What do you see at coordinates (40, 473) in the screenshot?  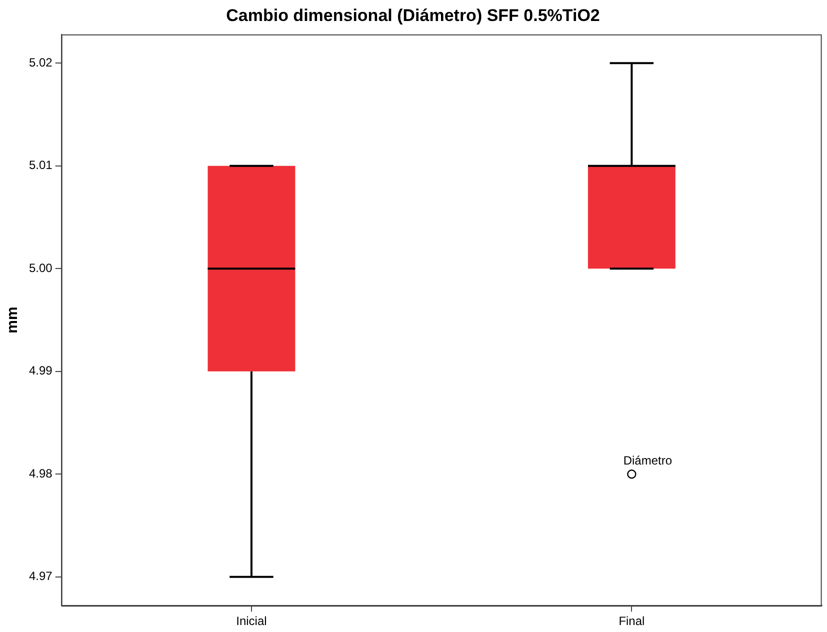 I see `y-tick-label: 4.98` at bounding box center [40, 473].